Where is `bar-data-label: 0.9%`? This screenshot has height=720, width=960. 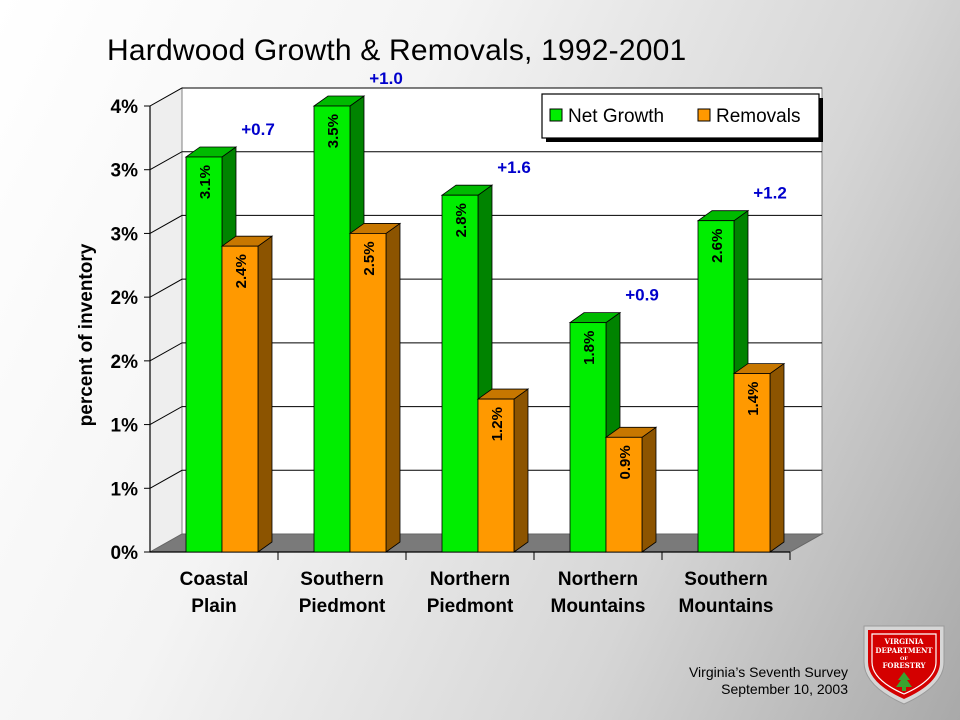 bar-data-label: 0.9% is located at coordinates (625, 462).